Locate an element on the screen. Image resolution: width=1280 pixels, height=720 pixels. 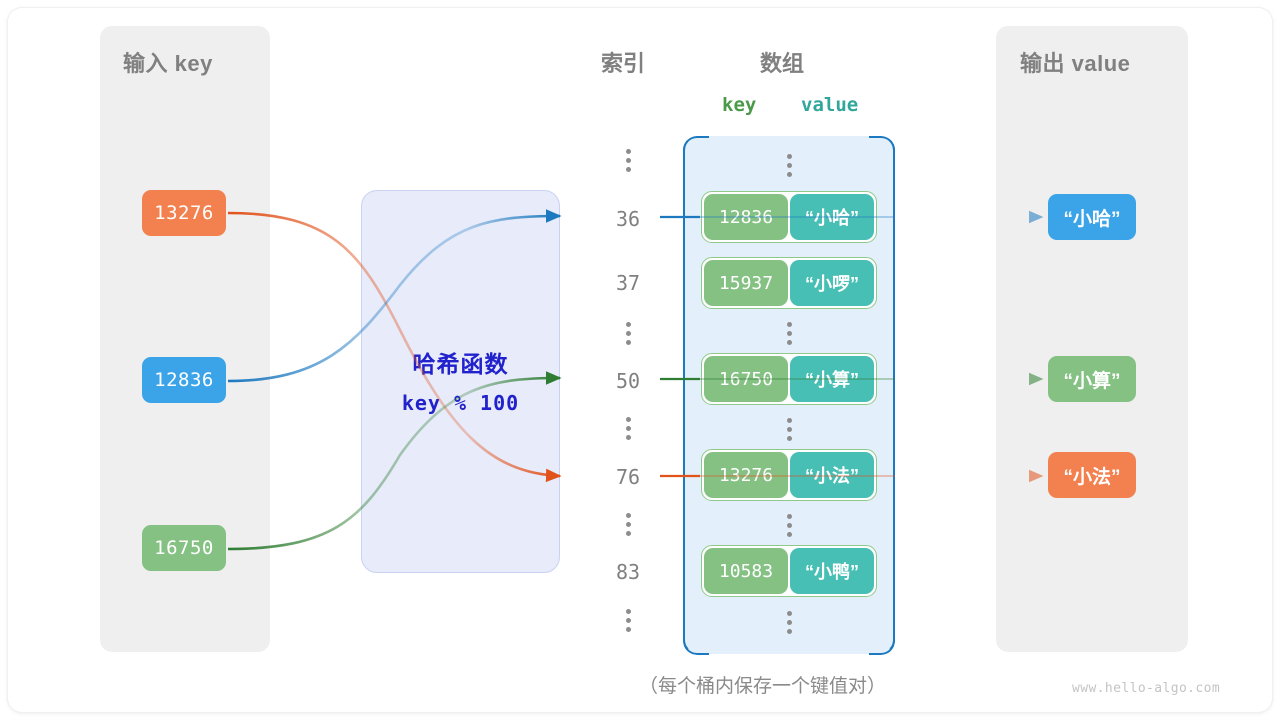
bucket-value-50: “小算” is located at coordinates (832, 379).